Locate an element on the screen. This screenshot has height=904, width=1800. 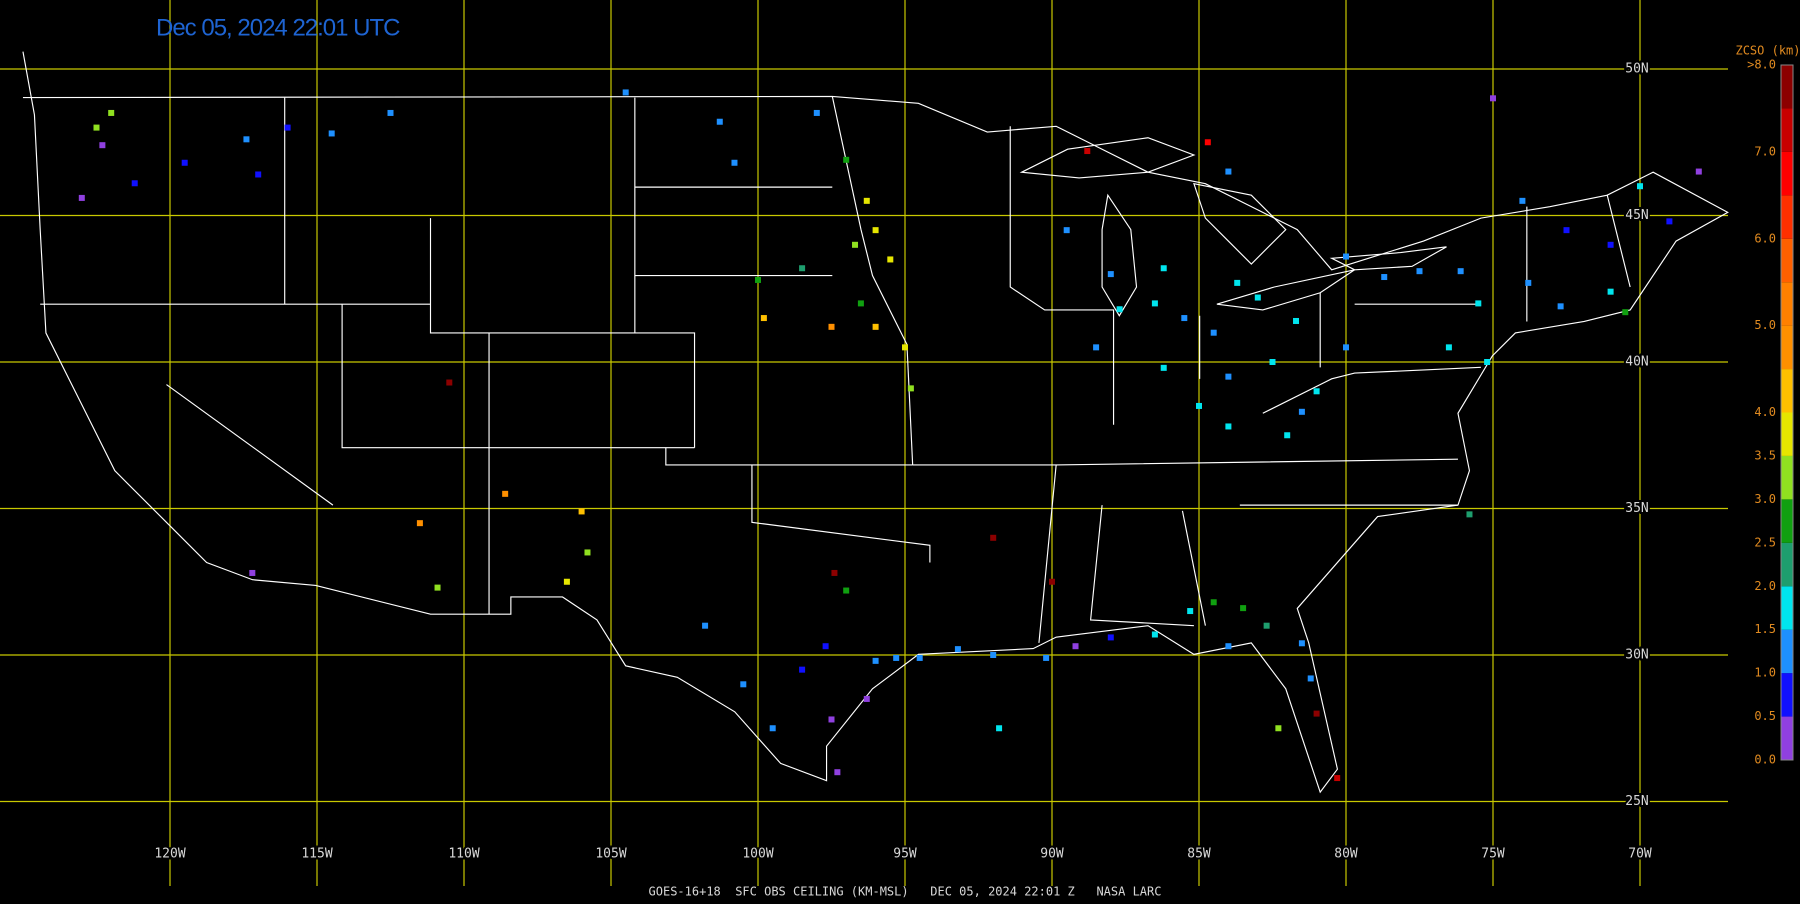
lake-superior is located at coordinates (1107, 158).